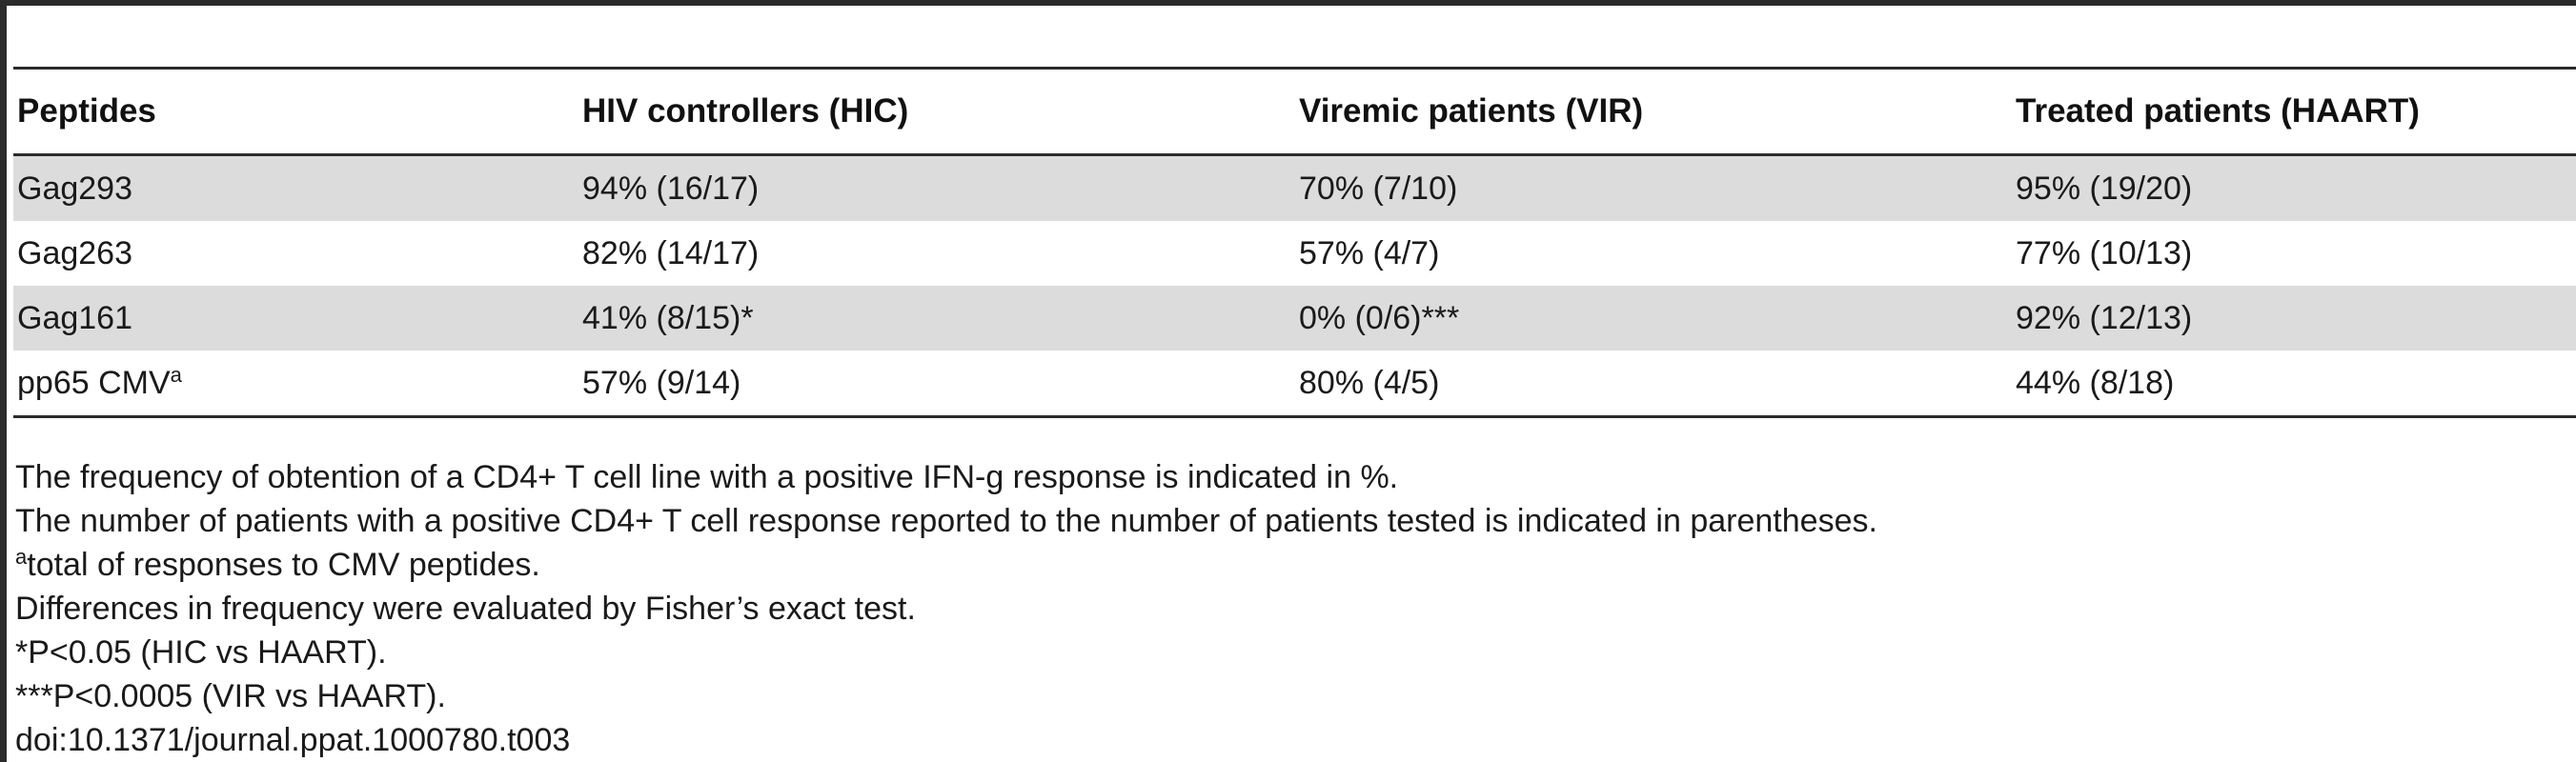 This screenshot has height=762, width=2576. What do you see at coordinates (295, 187) in the screenshot?
I see `cell-peptide: Gag293` at bounding box center [295, 187].